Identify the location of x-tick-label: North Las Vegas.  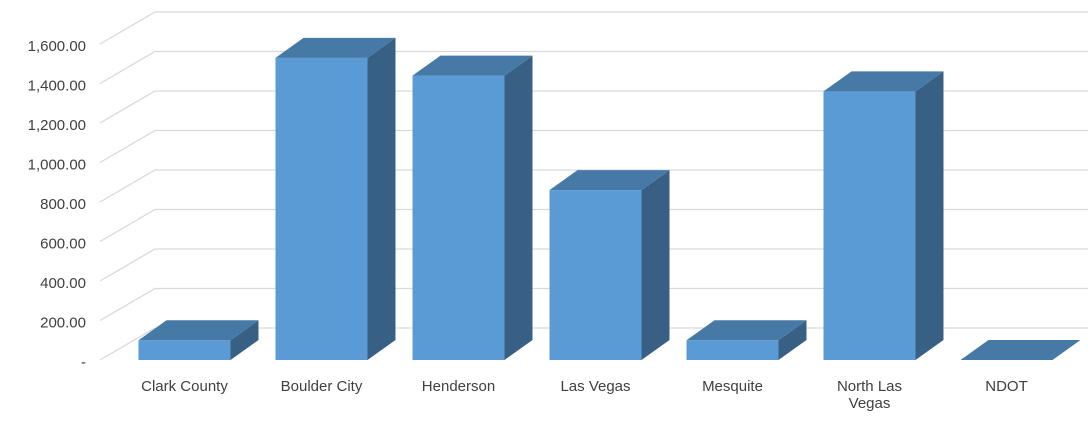
(869, 395).